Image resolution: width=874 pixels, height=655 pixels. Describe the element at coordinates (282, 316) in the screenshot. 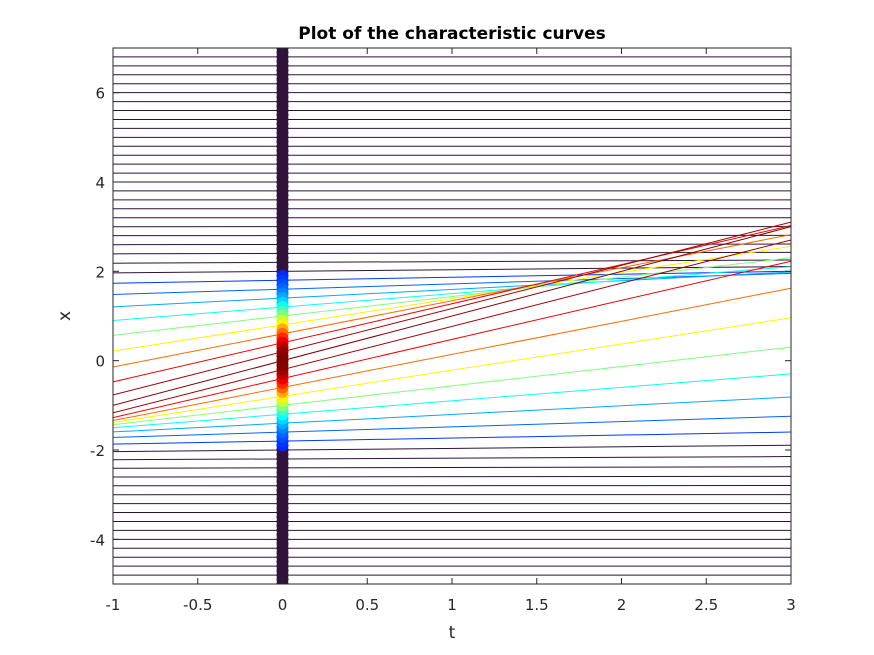

I see `initial-condition-points` at that location.